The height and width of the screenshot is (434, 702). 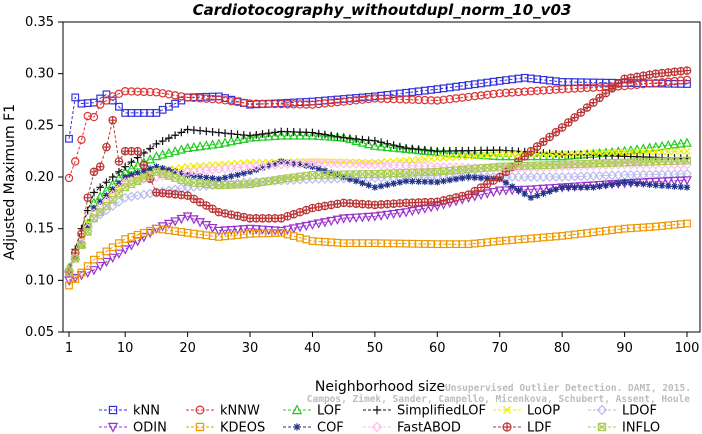 What do you see at coordinates (382, 10) in the screenshot?
I see `chart-title: Cardiotocography_withoutdupl_norm_10_v03` at bounding box center [382, 10].